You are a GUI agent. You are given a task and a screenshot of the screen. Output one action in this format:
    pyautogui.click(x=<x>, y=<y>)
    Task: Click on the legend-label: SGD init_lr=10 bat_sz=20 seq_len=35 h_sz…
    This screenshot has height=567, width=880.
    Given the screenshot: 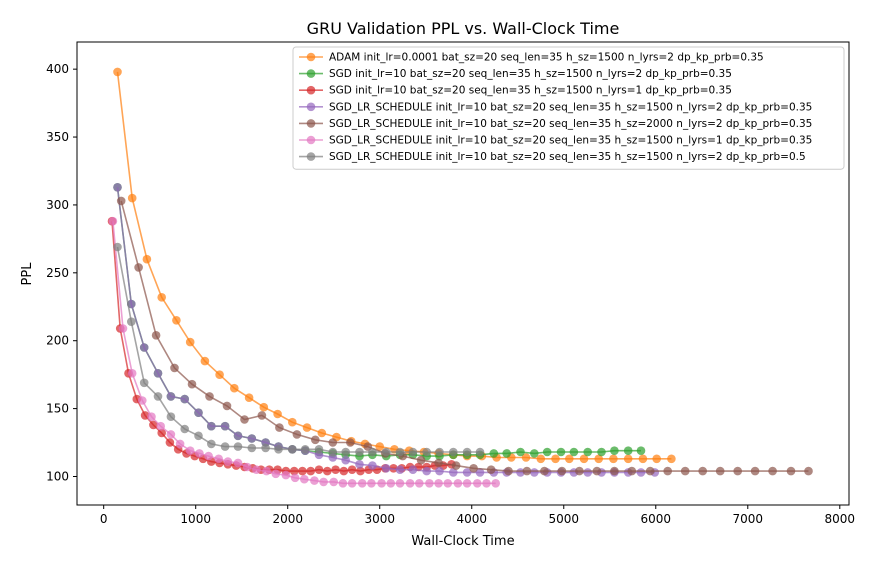 What is the action you would take?
    pyautogui.click(x=530, y=74)
    